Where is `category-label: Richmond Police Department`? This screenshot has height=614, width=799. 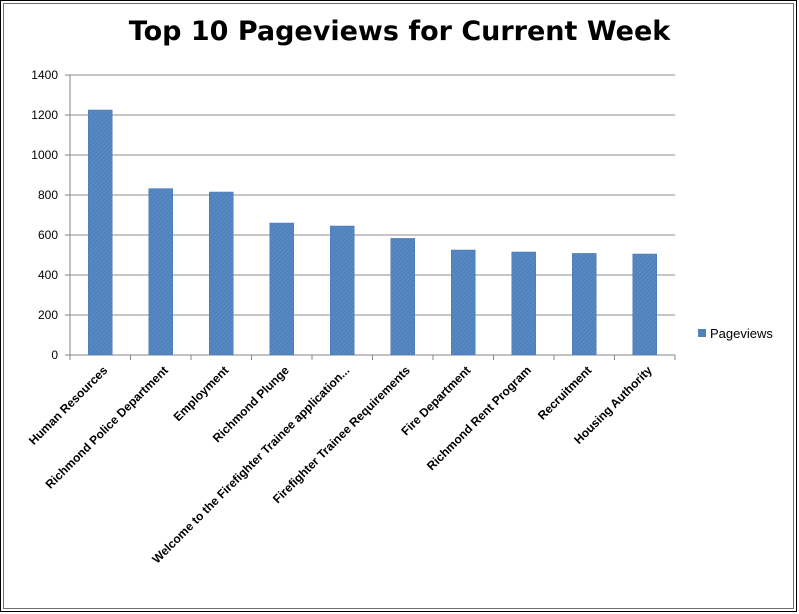 category-label: Richmond Police Department is located at coordinates (107, 427).